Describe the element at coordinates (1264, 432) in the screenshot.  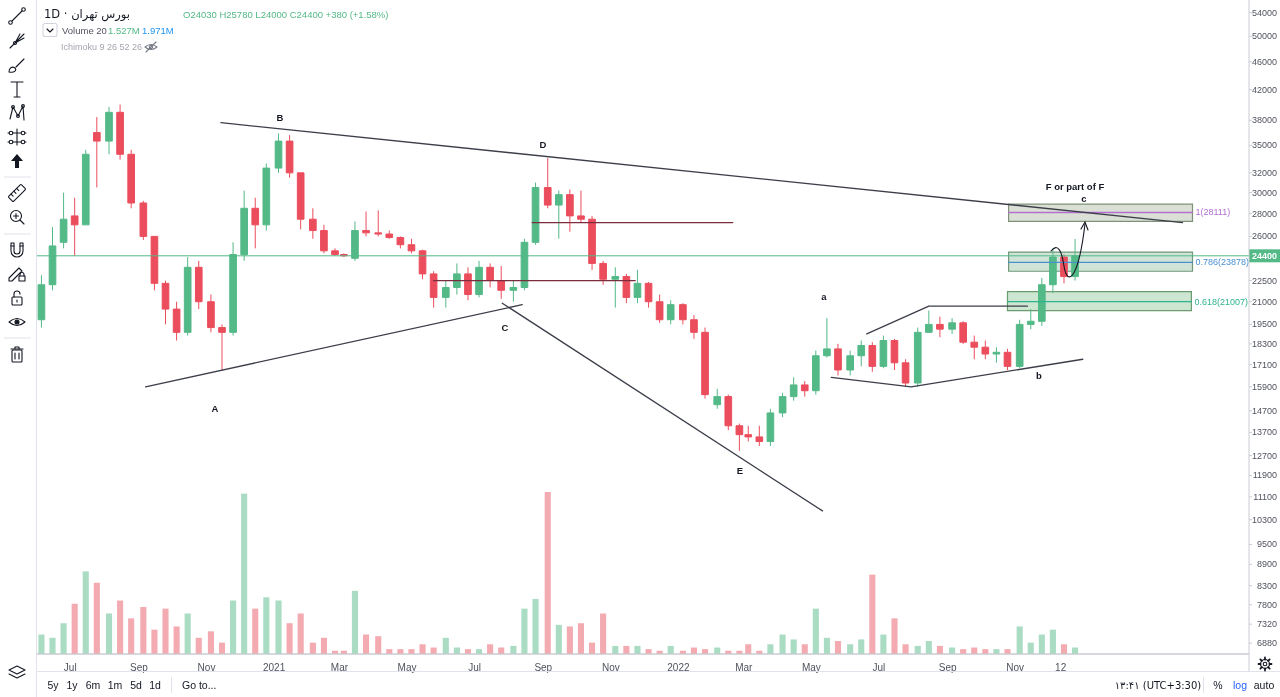
I see `y-tick-label: 13700` at that location.